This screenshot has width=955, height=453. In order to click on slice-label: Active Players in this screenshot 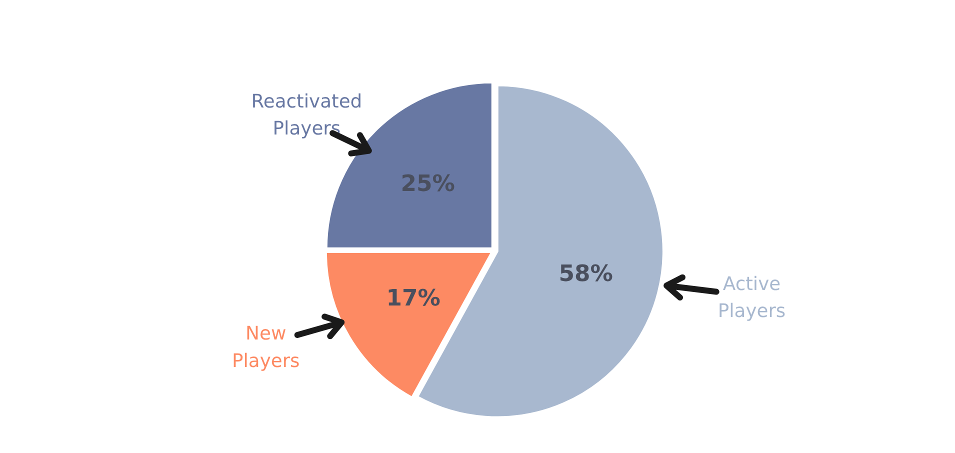, I will do `click(752, 298)`.